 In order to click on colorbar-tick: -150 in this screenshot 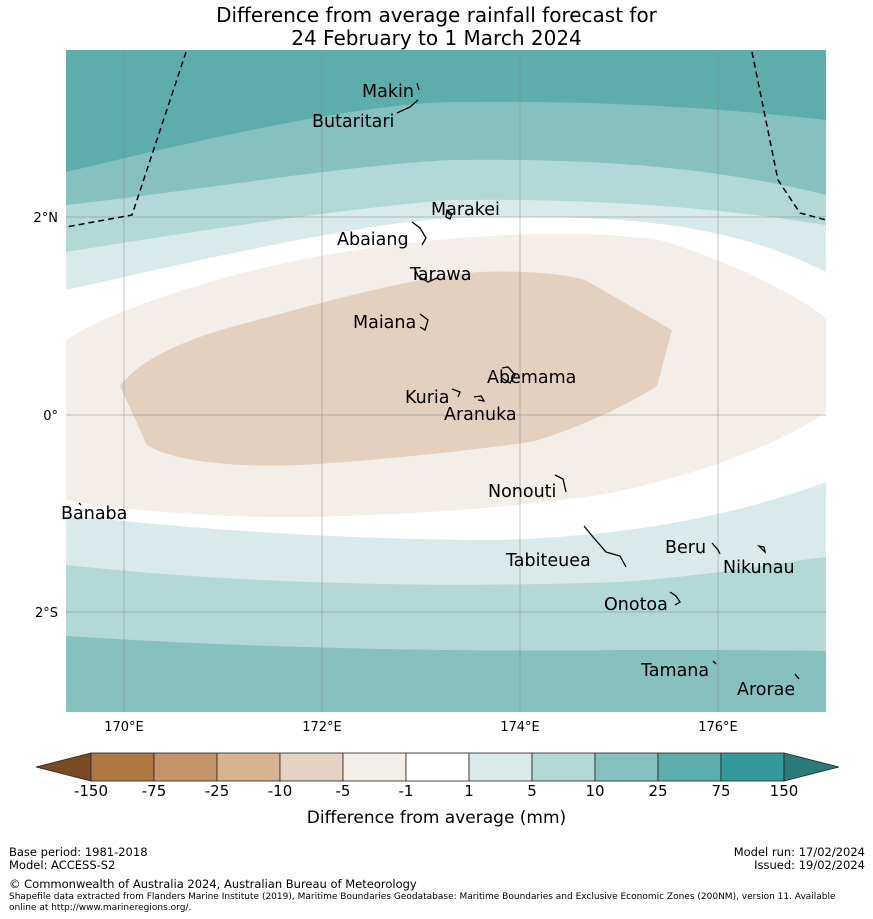, I will do `click(91, 791)`.